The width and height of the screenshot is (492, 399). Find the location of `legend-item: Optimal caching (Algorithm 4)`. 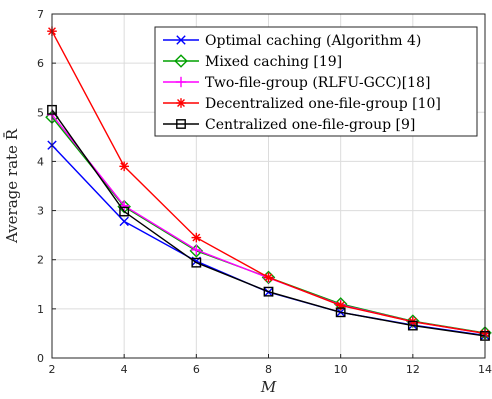

legend-item: Optimal caching (Algorithm 4) is located at coordinates (292, 41).